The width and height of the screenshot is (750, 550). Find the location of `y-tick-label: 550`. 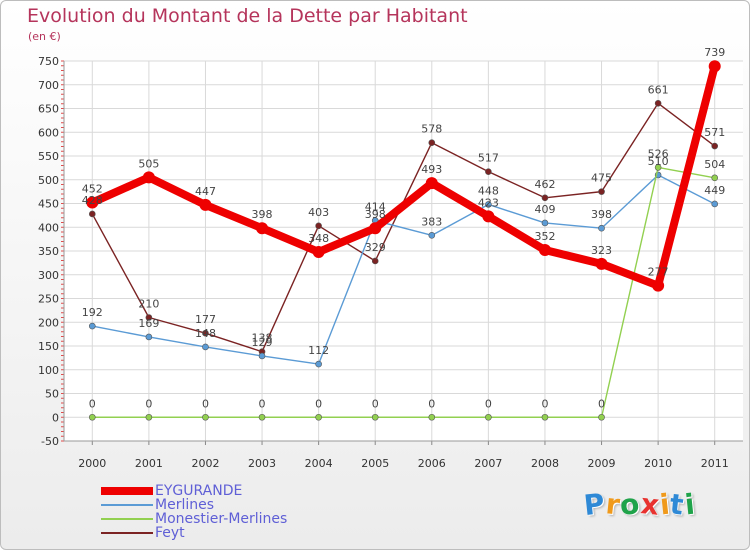

y-tick-label: 550 is located at coordinates (48, 156).